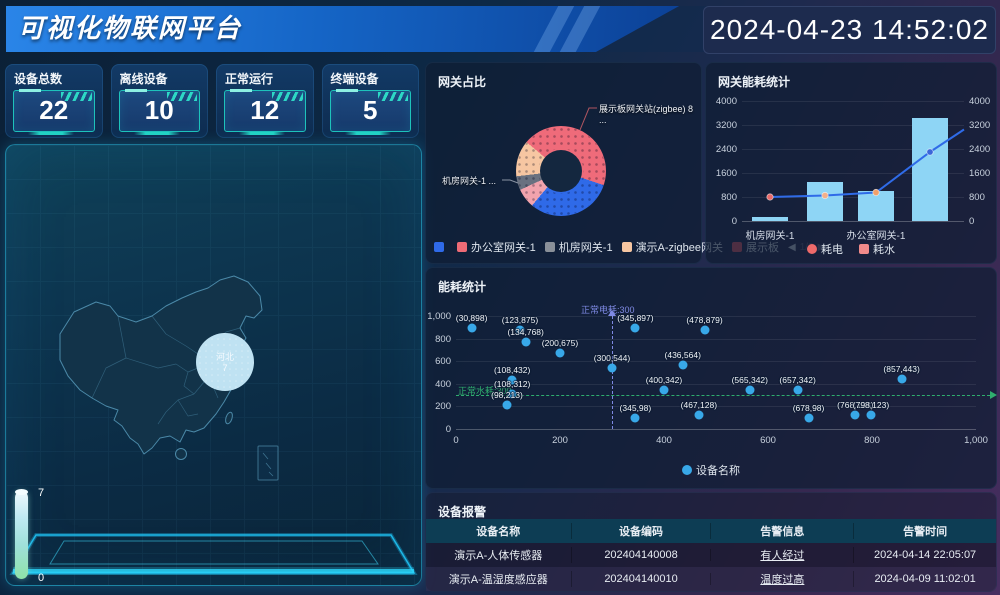 This screenshot has height=595, width=1000. I want to click on x-axis-tick: 600, so click(768, 440).